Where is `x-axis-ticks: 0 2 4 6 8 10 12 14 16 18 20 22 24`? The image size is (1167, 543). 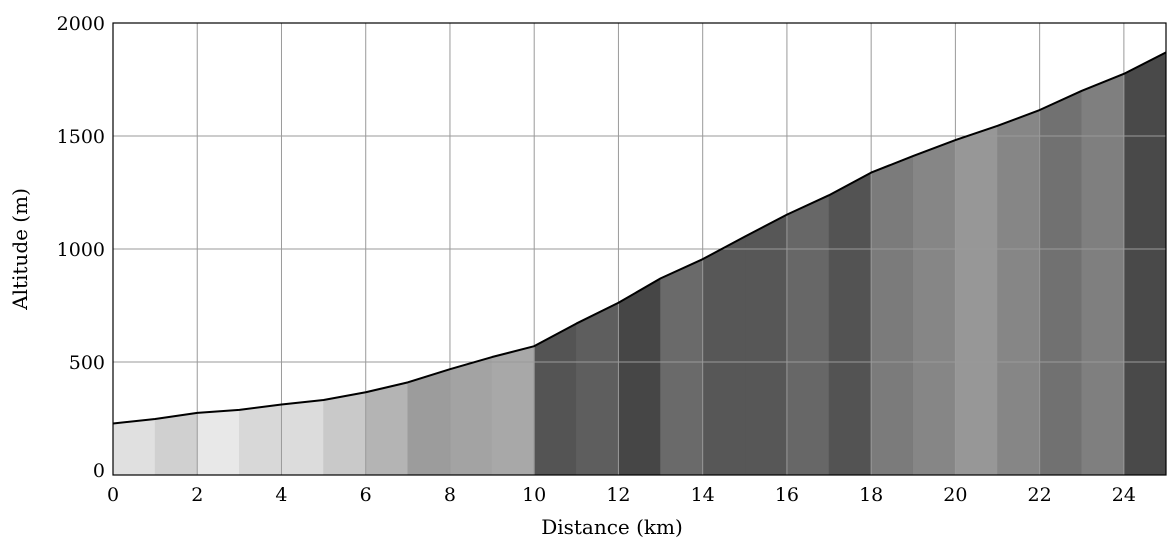
x-axis-ticks: 0 2 4 6 8 10 12 14 16 18 20 22 24 is located at coordinates (621, 495).